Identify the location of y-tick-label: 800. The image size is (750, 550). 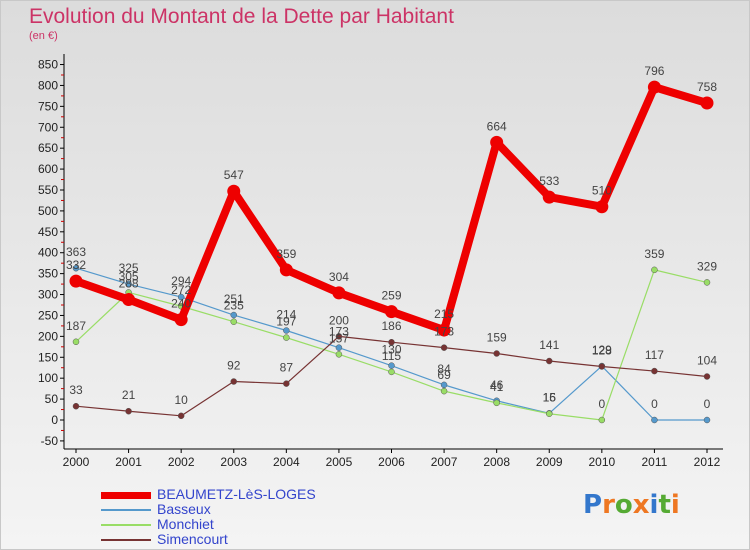
(48, 85).